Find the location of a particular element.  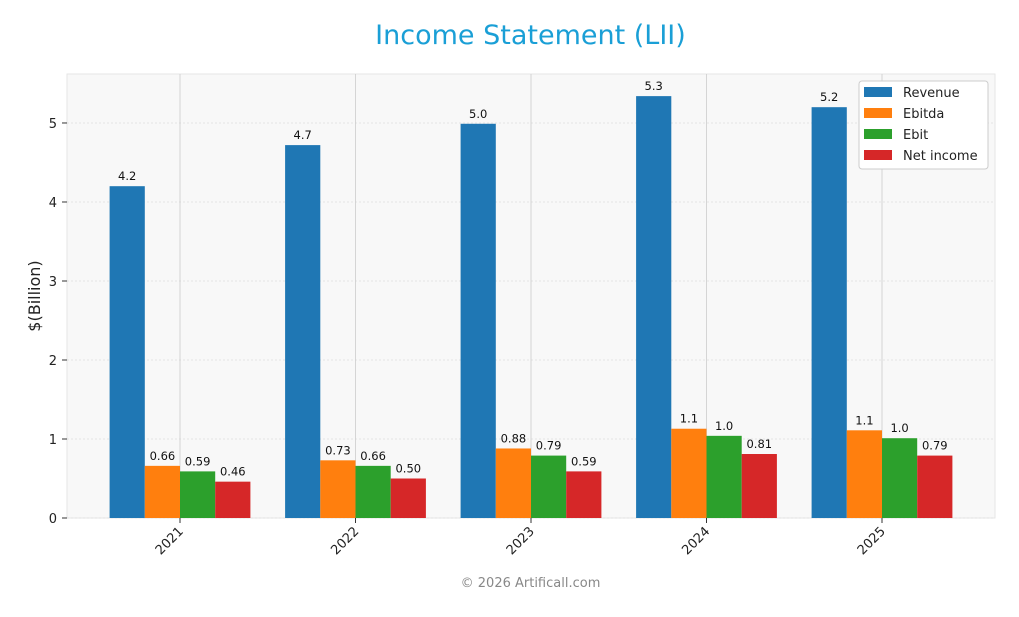

y-tick-label: 5 is located at coordinates (53, 124).